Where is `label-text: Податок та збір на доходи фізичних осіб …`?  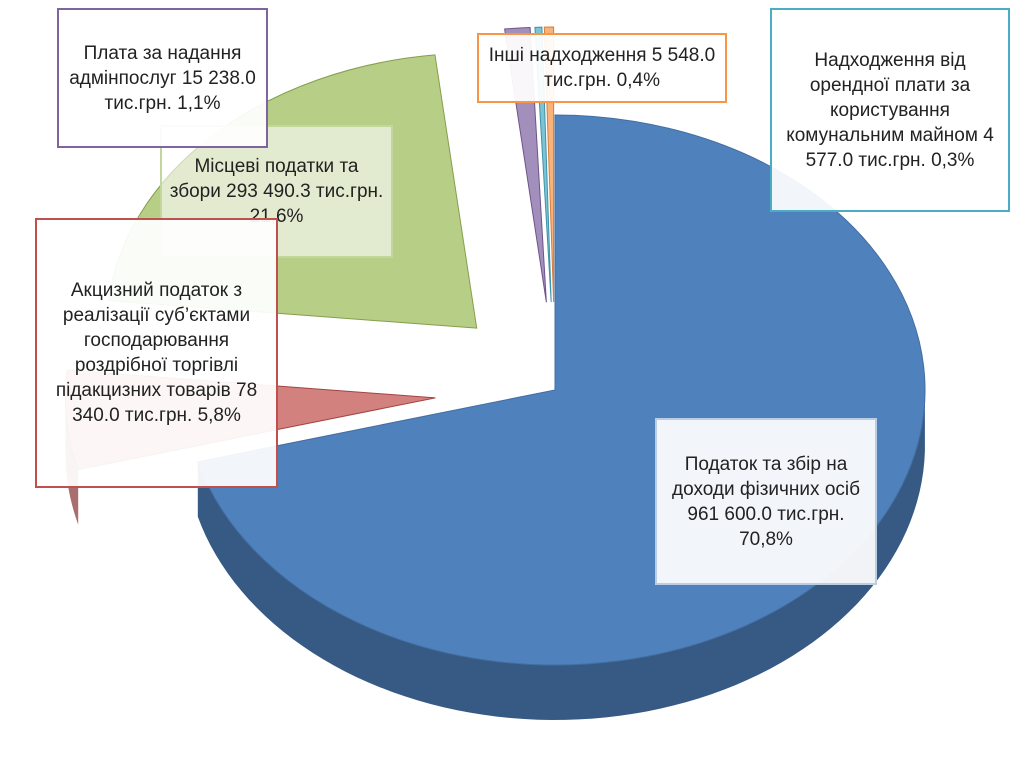 label-text: Податок та збір на доходи фізичних осіб … is located at coordinates (766, 502).